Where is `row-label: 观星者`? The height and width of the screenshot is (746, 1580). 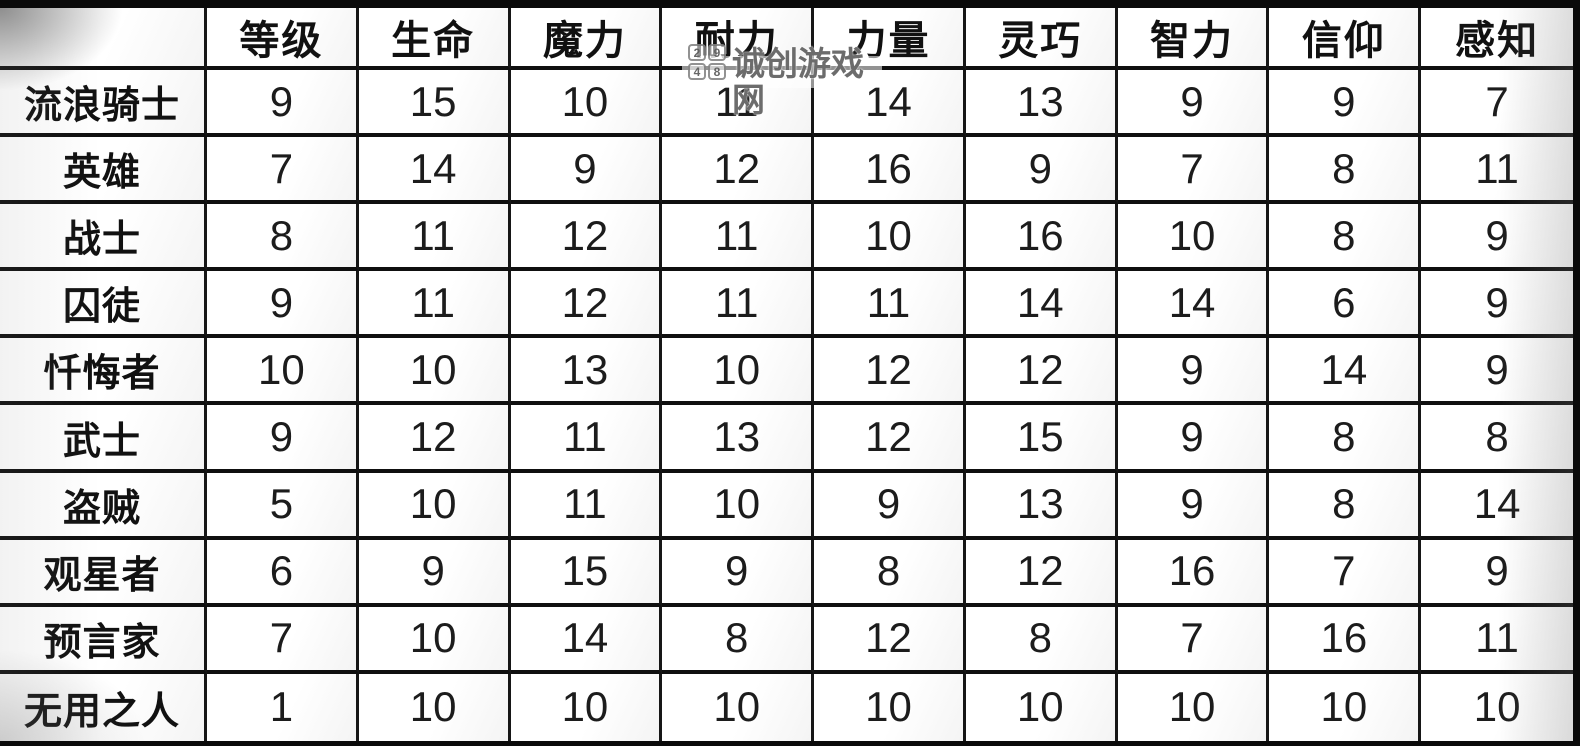 row-label: 观星者 is located at coordinates (103, 573).